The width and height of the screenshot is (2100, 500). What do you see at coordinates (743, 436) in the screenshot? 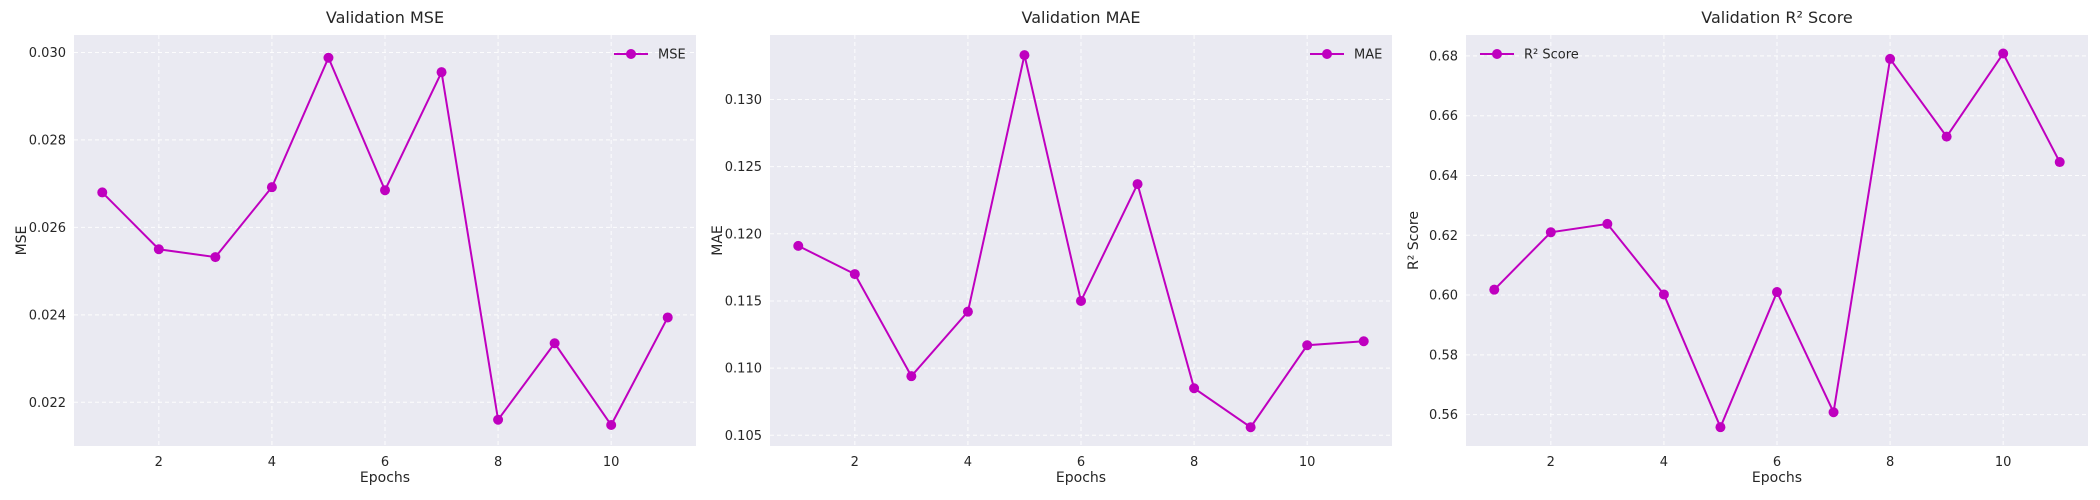
I see `y-tick-label: 0.105` at bounding box center [743, 436].